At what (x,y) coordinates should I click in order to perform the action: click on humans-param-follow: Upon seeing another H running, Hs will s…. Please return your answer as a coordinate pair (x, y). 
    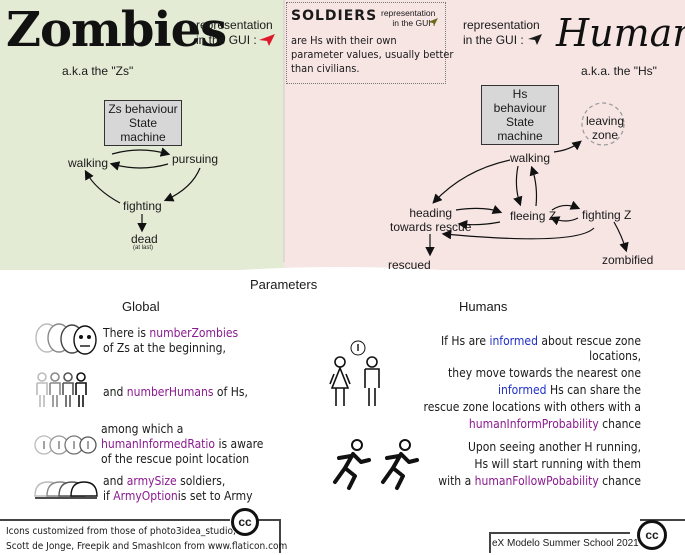
    Looking at the image, I should click on (533, 464).